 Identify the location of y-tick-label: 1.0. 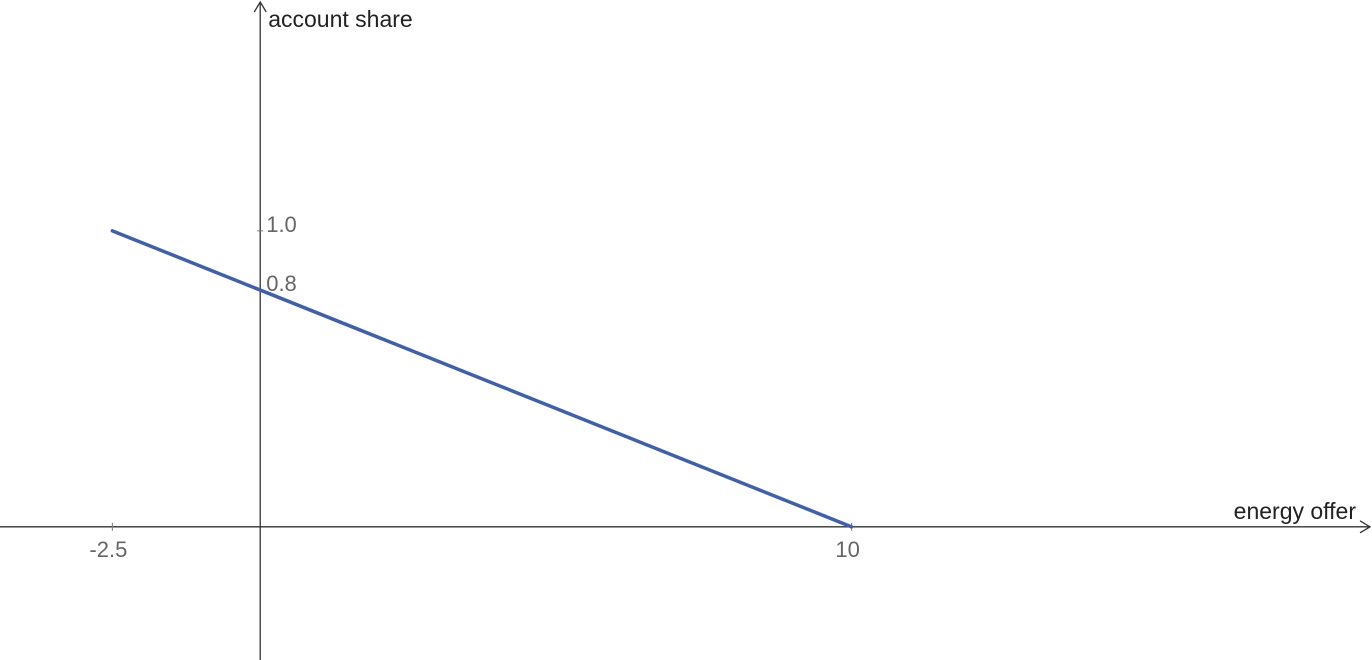
(281, 224).